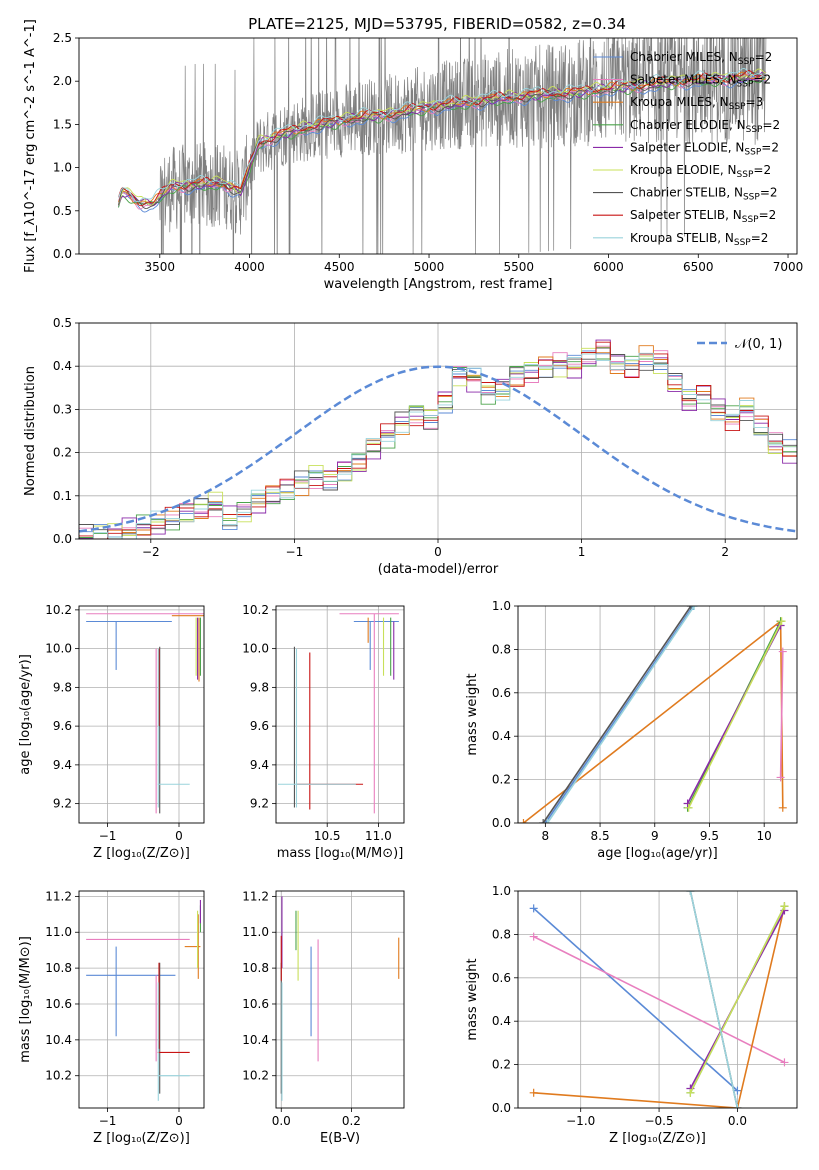 The height and width of the screenshot is (1170, 819). I want to click on x-tick-label: 9, so click(655, 836).